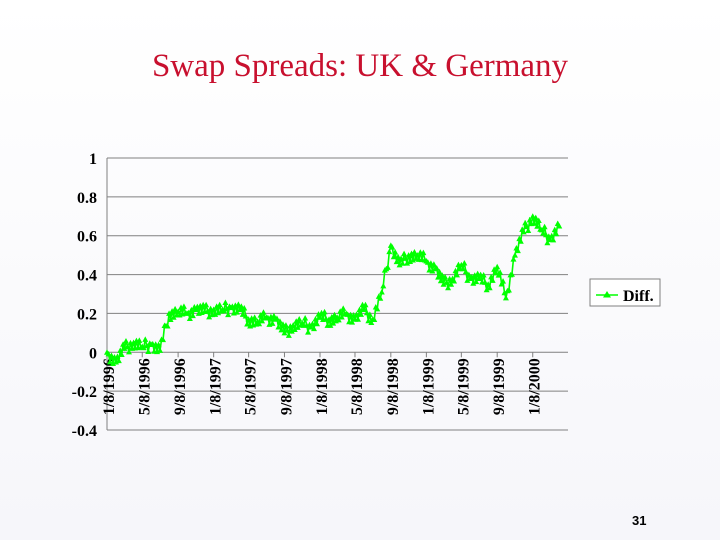 Image resolution: width=720 pixels, height=540 pixels. I want to click on x-tick-label: 1/8/1997, so click(216, 386).